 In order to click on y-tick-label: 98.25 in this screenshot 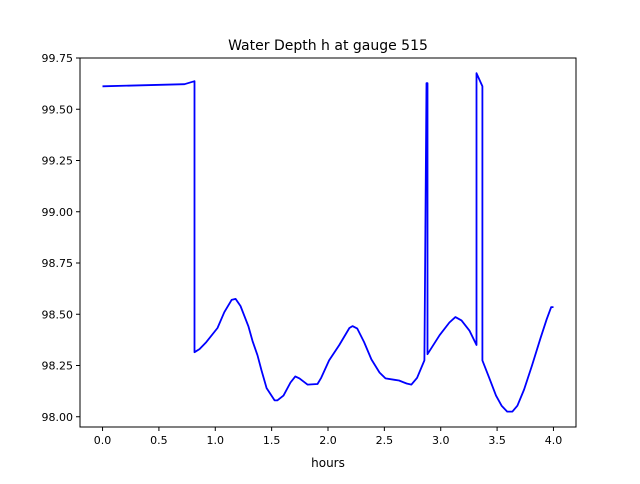, I will do `click(58, 366)`.